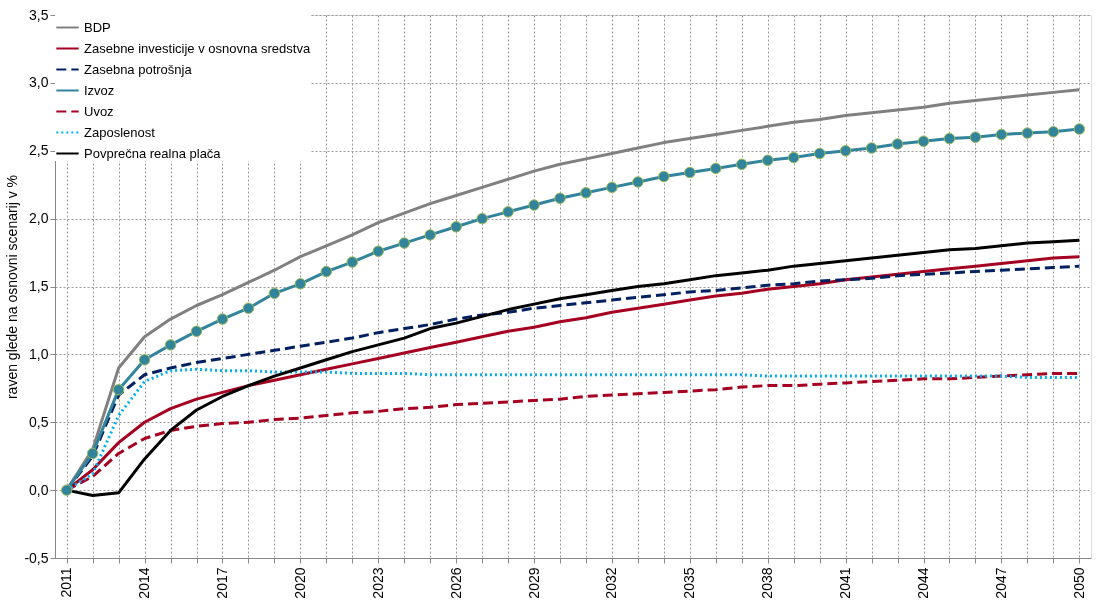 This screenshot has height=604, width=1103. What do you see at coordinates (66, 582) in the screenshot?
I see `x-tick-label: 2011` at bounding box center [66, 582].